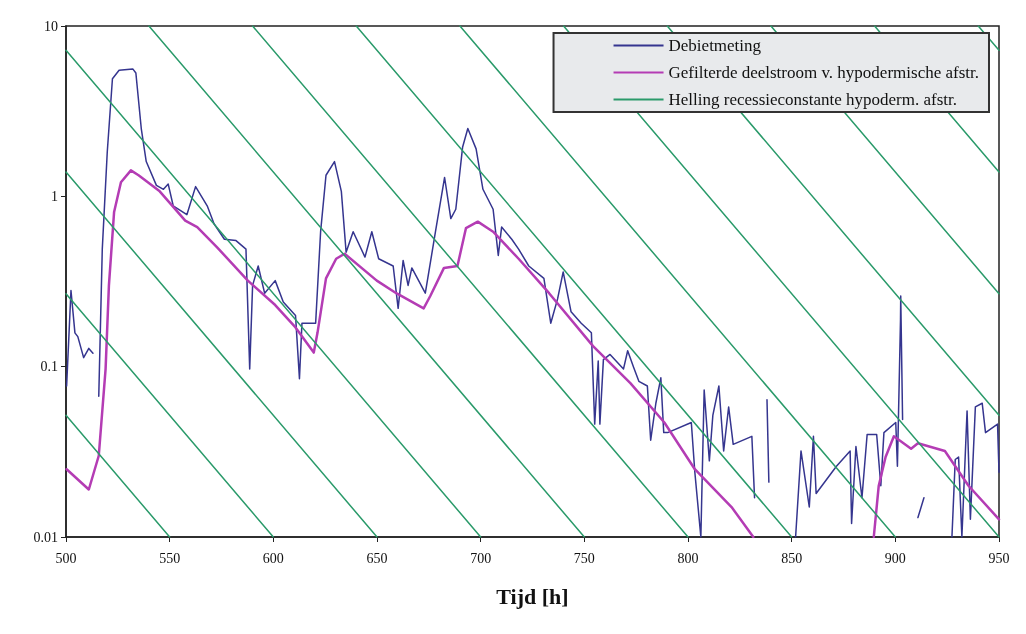 Image resolution: width=1026 pixels, height=634 pixels. Describe the element at coordinates (999, 558) in the screenshot. I see `x-tick-label: 950` at that location.